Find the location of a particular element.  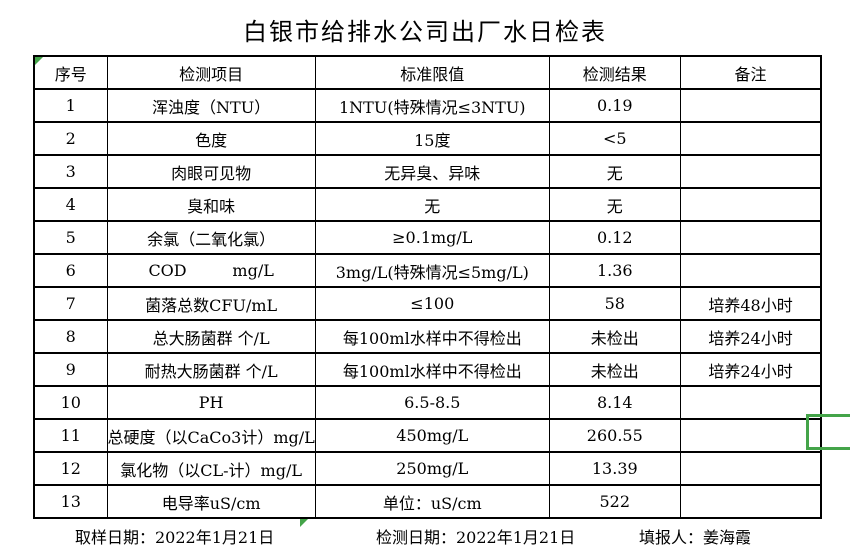

cell-result: 8.14 is located at coordinates (614, 402).